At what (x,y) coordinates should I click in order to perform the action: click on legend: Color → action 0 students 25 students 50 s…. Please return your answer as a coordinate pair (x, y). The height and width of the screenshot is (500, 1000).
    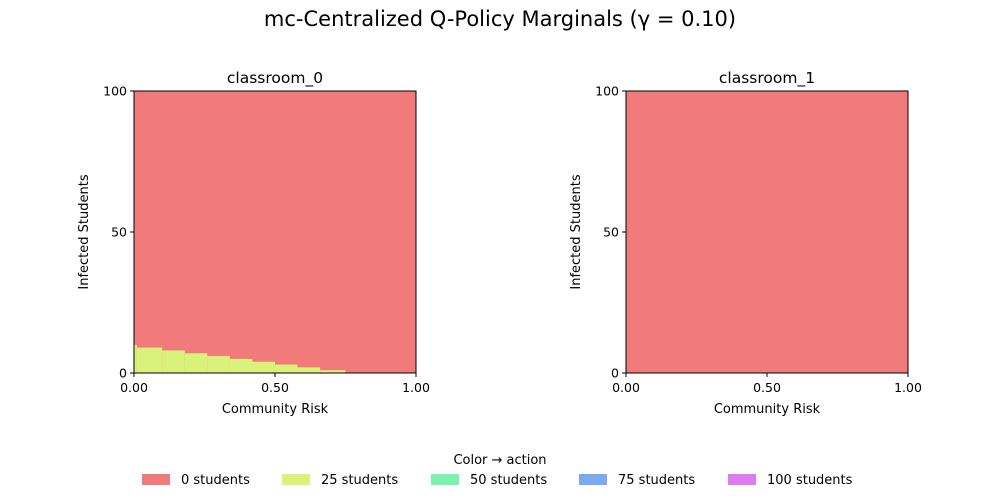
    Looking at the image, I should click on (497, 470).